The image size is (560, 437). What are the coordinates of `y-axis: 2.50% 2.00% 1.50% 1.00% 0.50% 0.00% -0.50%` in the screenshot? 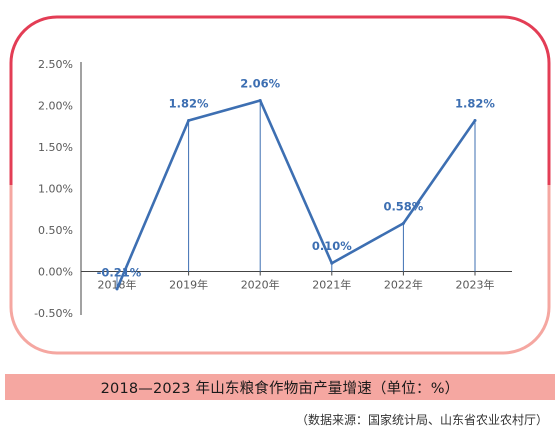 It's located at (58, 189).